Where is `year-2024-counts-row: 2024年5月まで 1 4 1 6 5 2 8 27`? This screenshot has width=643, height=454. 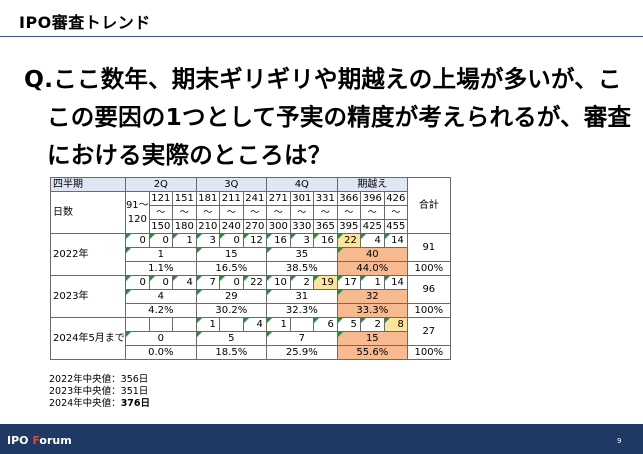
year-2024-counts-row: 2024年5月まで 1 4 1 6 5 2 8 27 is located at coordinates (250, 338).